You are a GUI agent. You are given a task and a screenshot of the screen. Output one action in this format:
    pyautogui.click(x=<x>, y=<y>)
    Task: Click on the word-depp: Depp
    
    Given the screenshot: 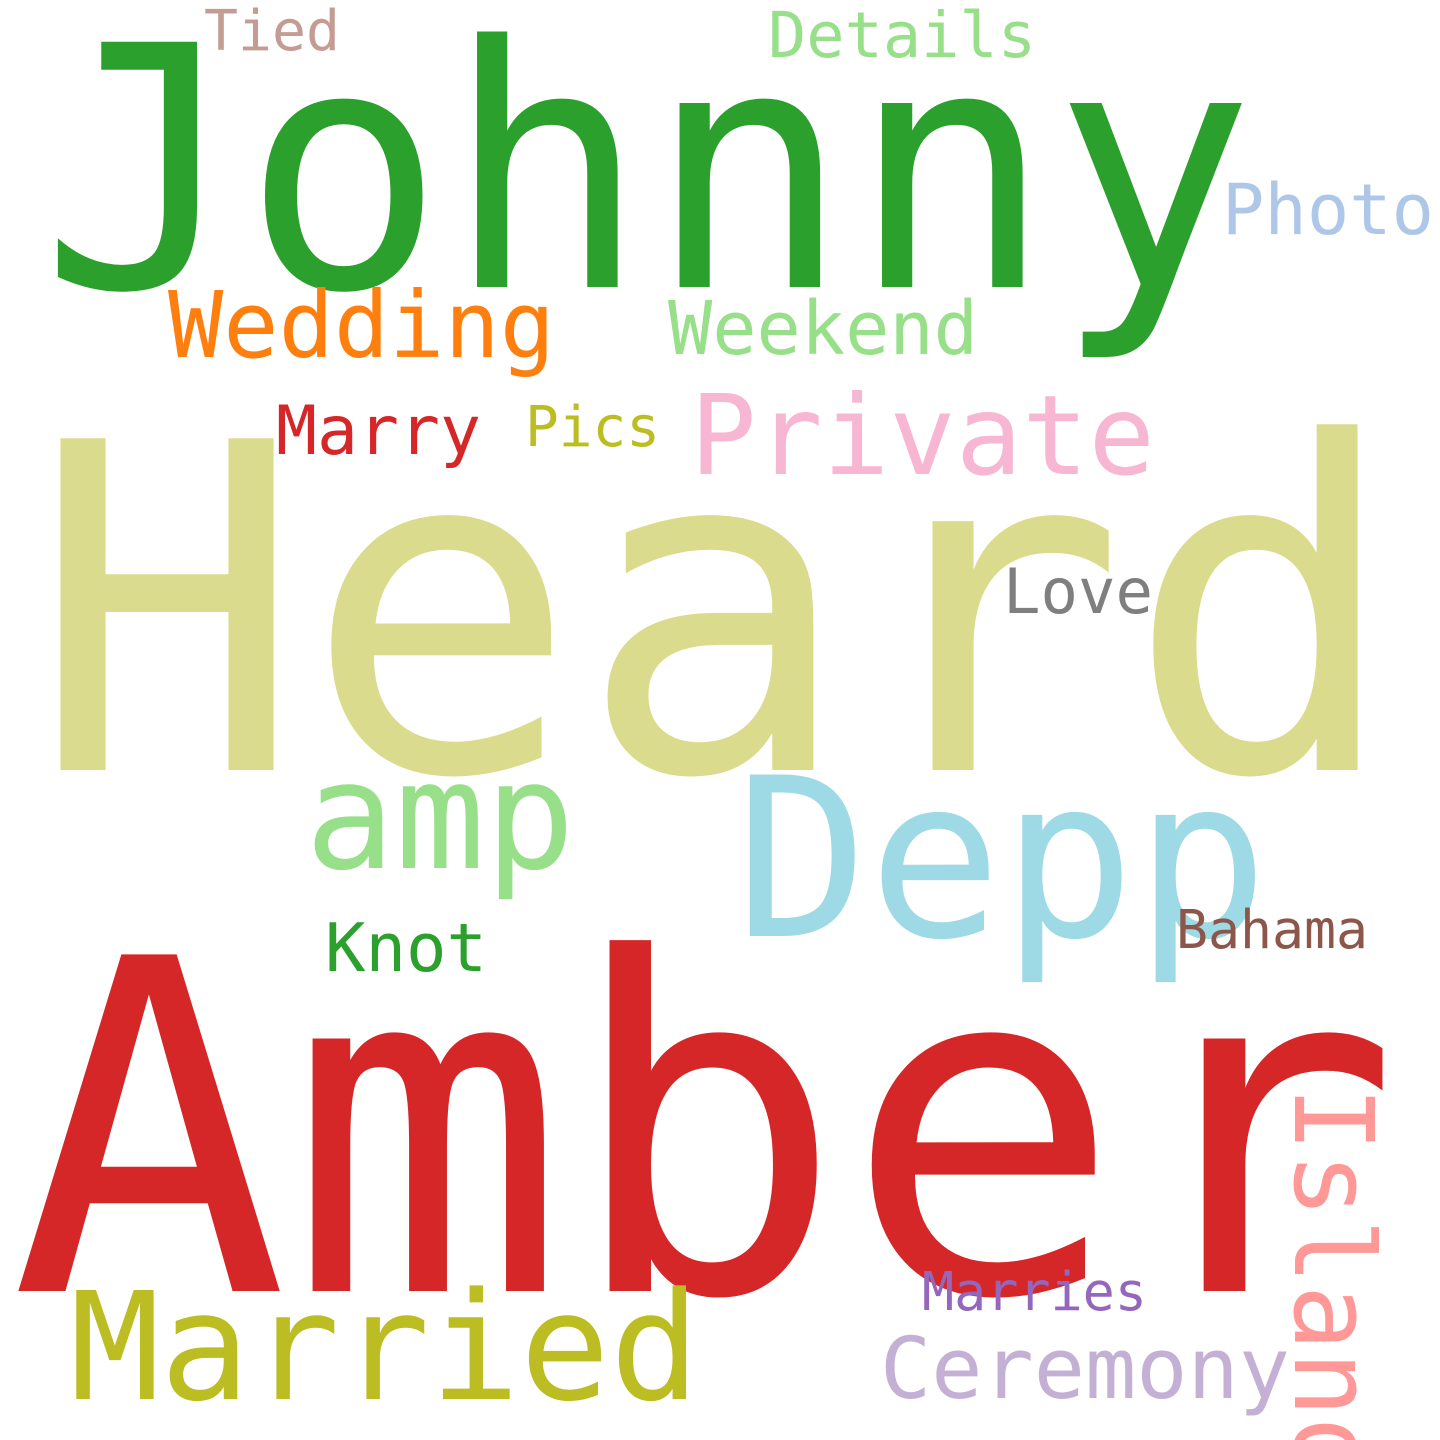 What is the action you would take?
    pyautogui.click(x=1002, y=860)
    